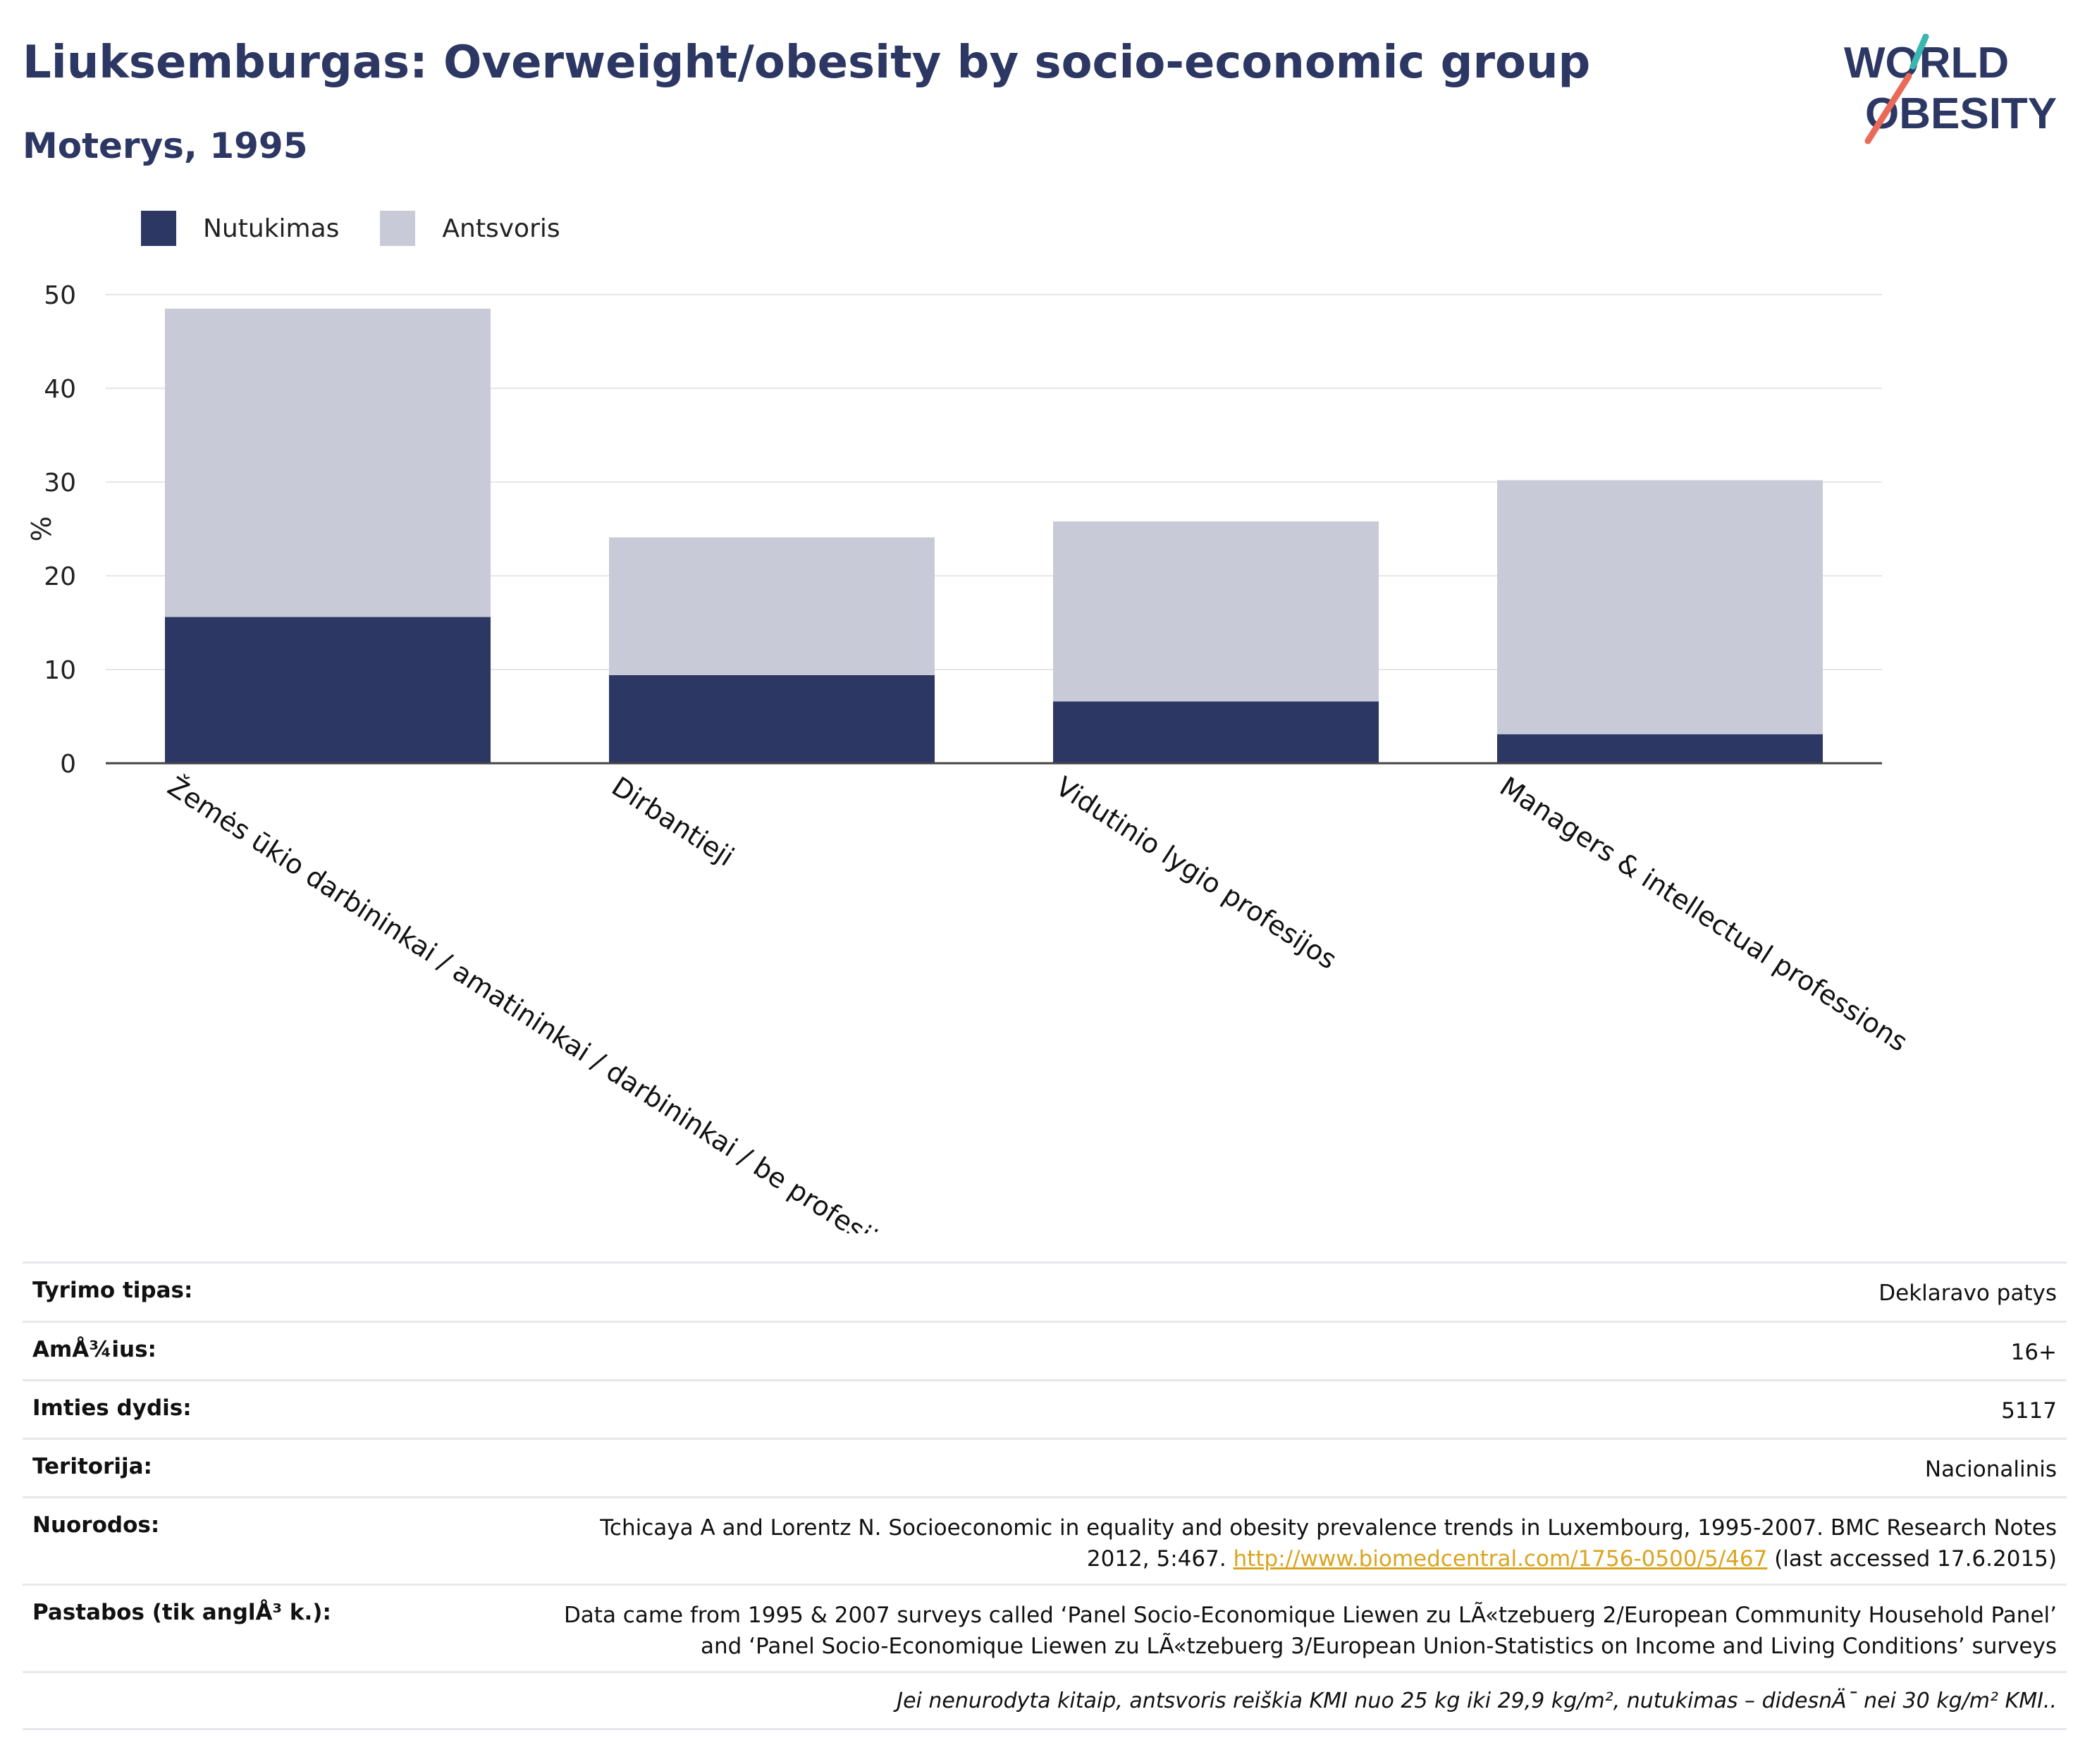  What do you see at coordinates (60, 576) in the screenshot?
I see `y-tick-label: 20` at bounding box center [60, 576].